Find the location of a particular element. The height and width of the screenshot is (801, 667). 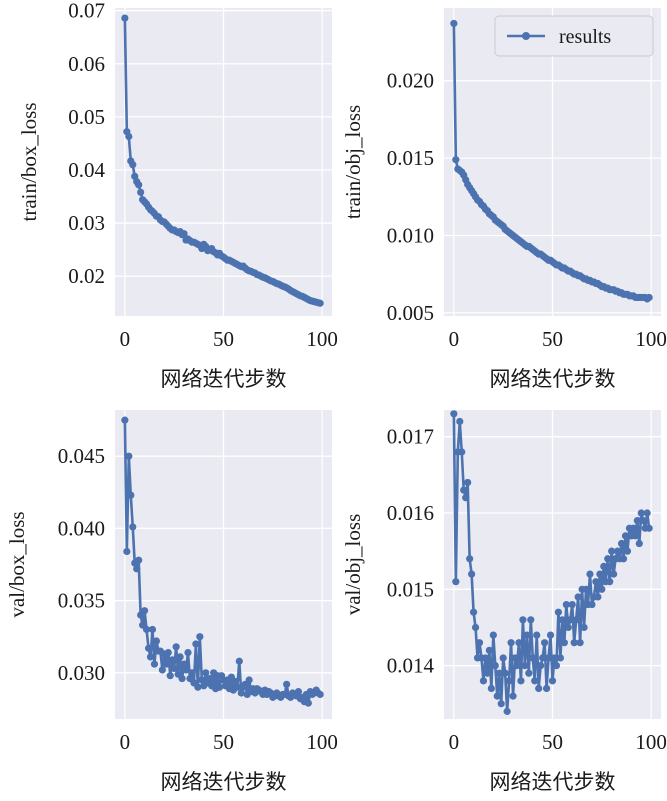

legend-box is located at coordinates (574, 36).